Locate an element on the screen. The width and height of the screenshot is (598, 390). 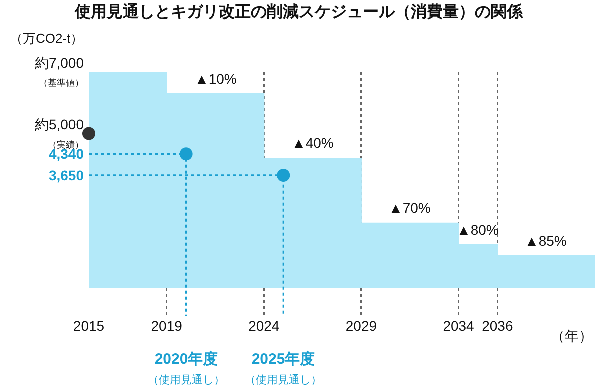
x-tick-label: 2015 is located at coordinates (89, 326).